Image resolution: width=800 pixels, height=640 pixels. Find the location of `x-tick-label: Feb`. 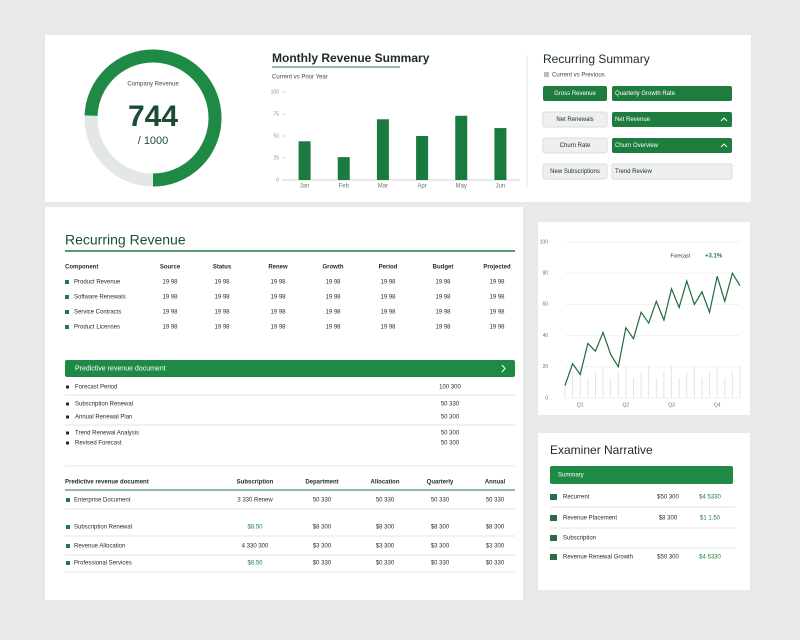

x-tick-label: Feb is located at coordinates (344, 187).